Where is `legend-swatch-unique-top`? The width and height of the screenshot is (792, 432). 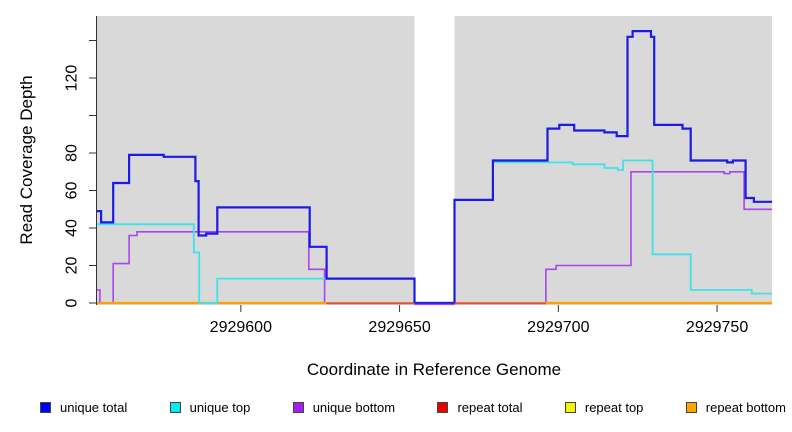 legend-swatch-unique-top is located at coordinates (175, 407).